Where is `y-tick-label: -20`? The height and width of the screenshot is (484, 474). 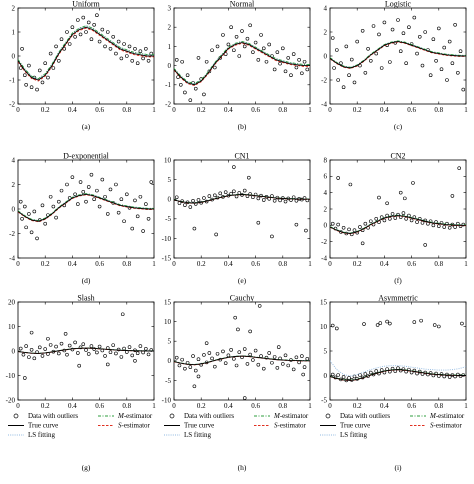 y-tick-label: -20 is located at coordinates (11, 400).